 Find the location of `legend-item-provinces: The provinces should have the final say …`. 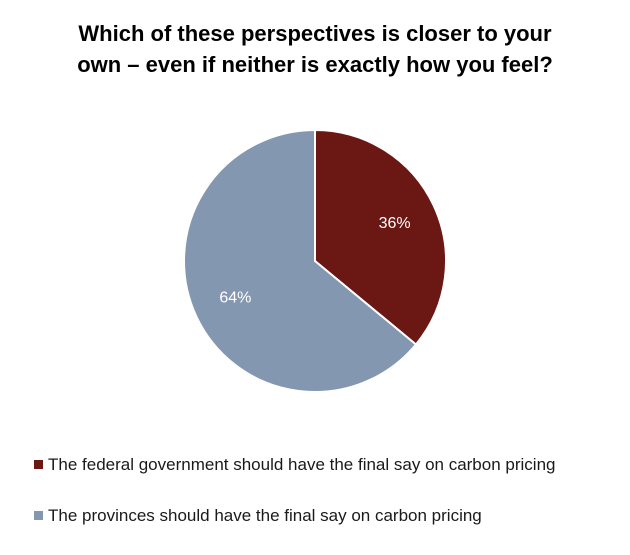

legend-item-provinces: The provinces should have the final say … is located at coordinates (329, 515).